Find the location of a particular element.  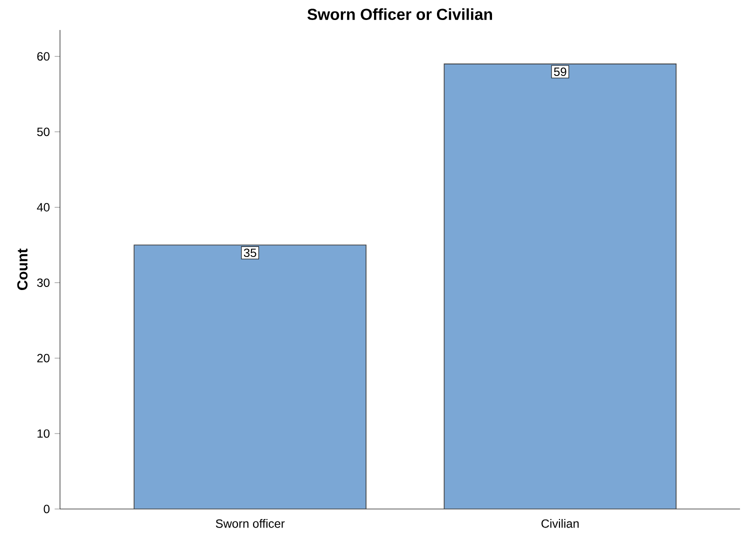

y-tick-label: 20 is located at coordinates (43, 358).